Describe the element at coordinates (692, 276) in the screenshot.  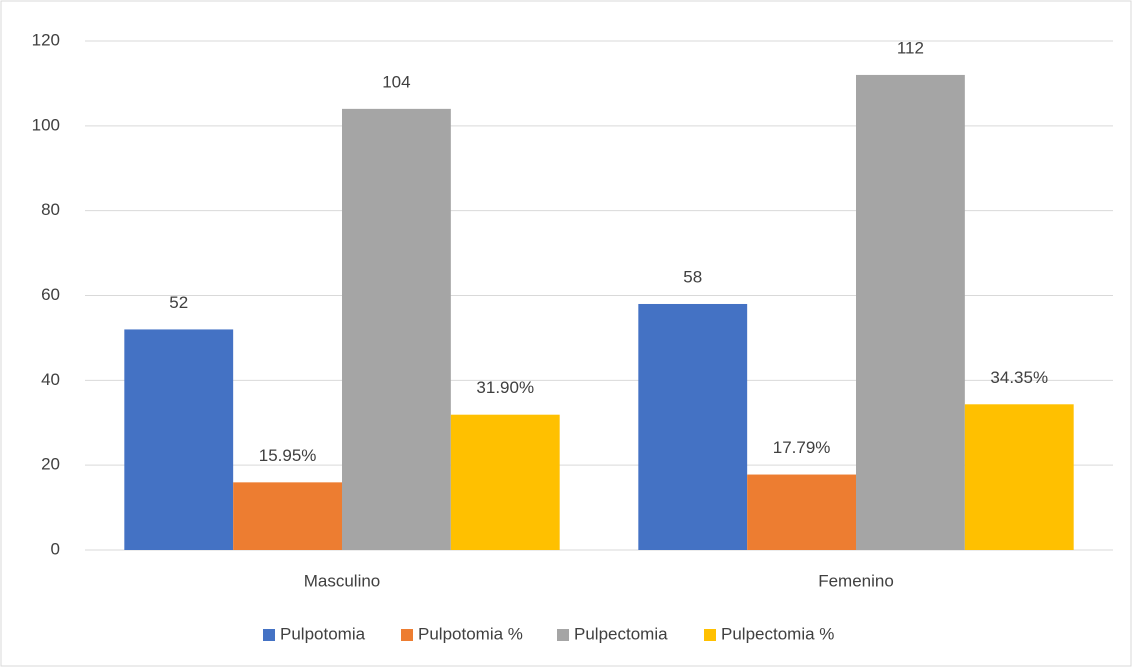
I see `data-label: 58` at that location.